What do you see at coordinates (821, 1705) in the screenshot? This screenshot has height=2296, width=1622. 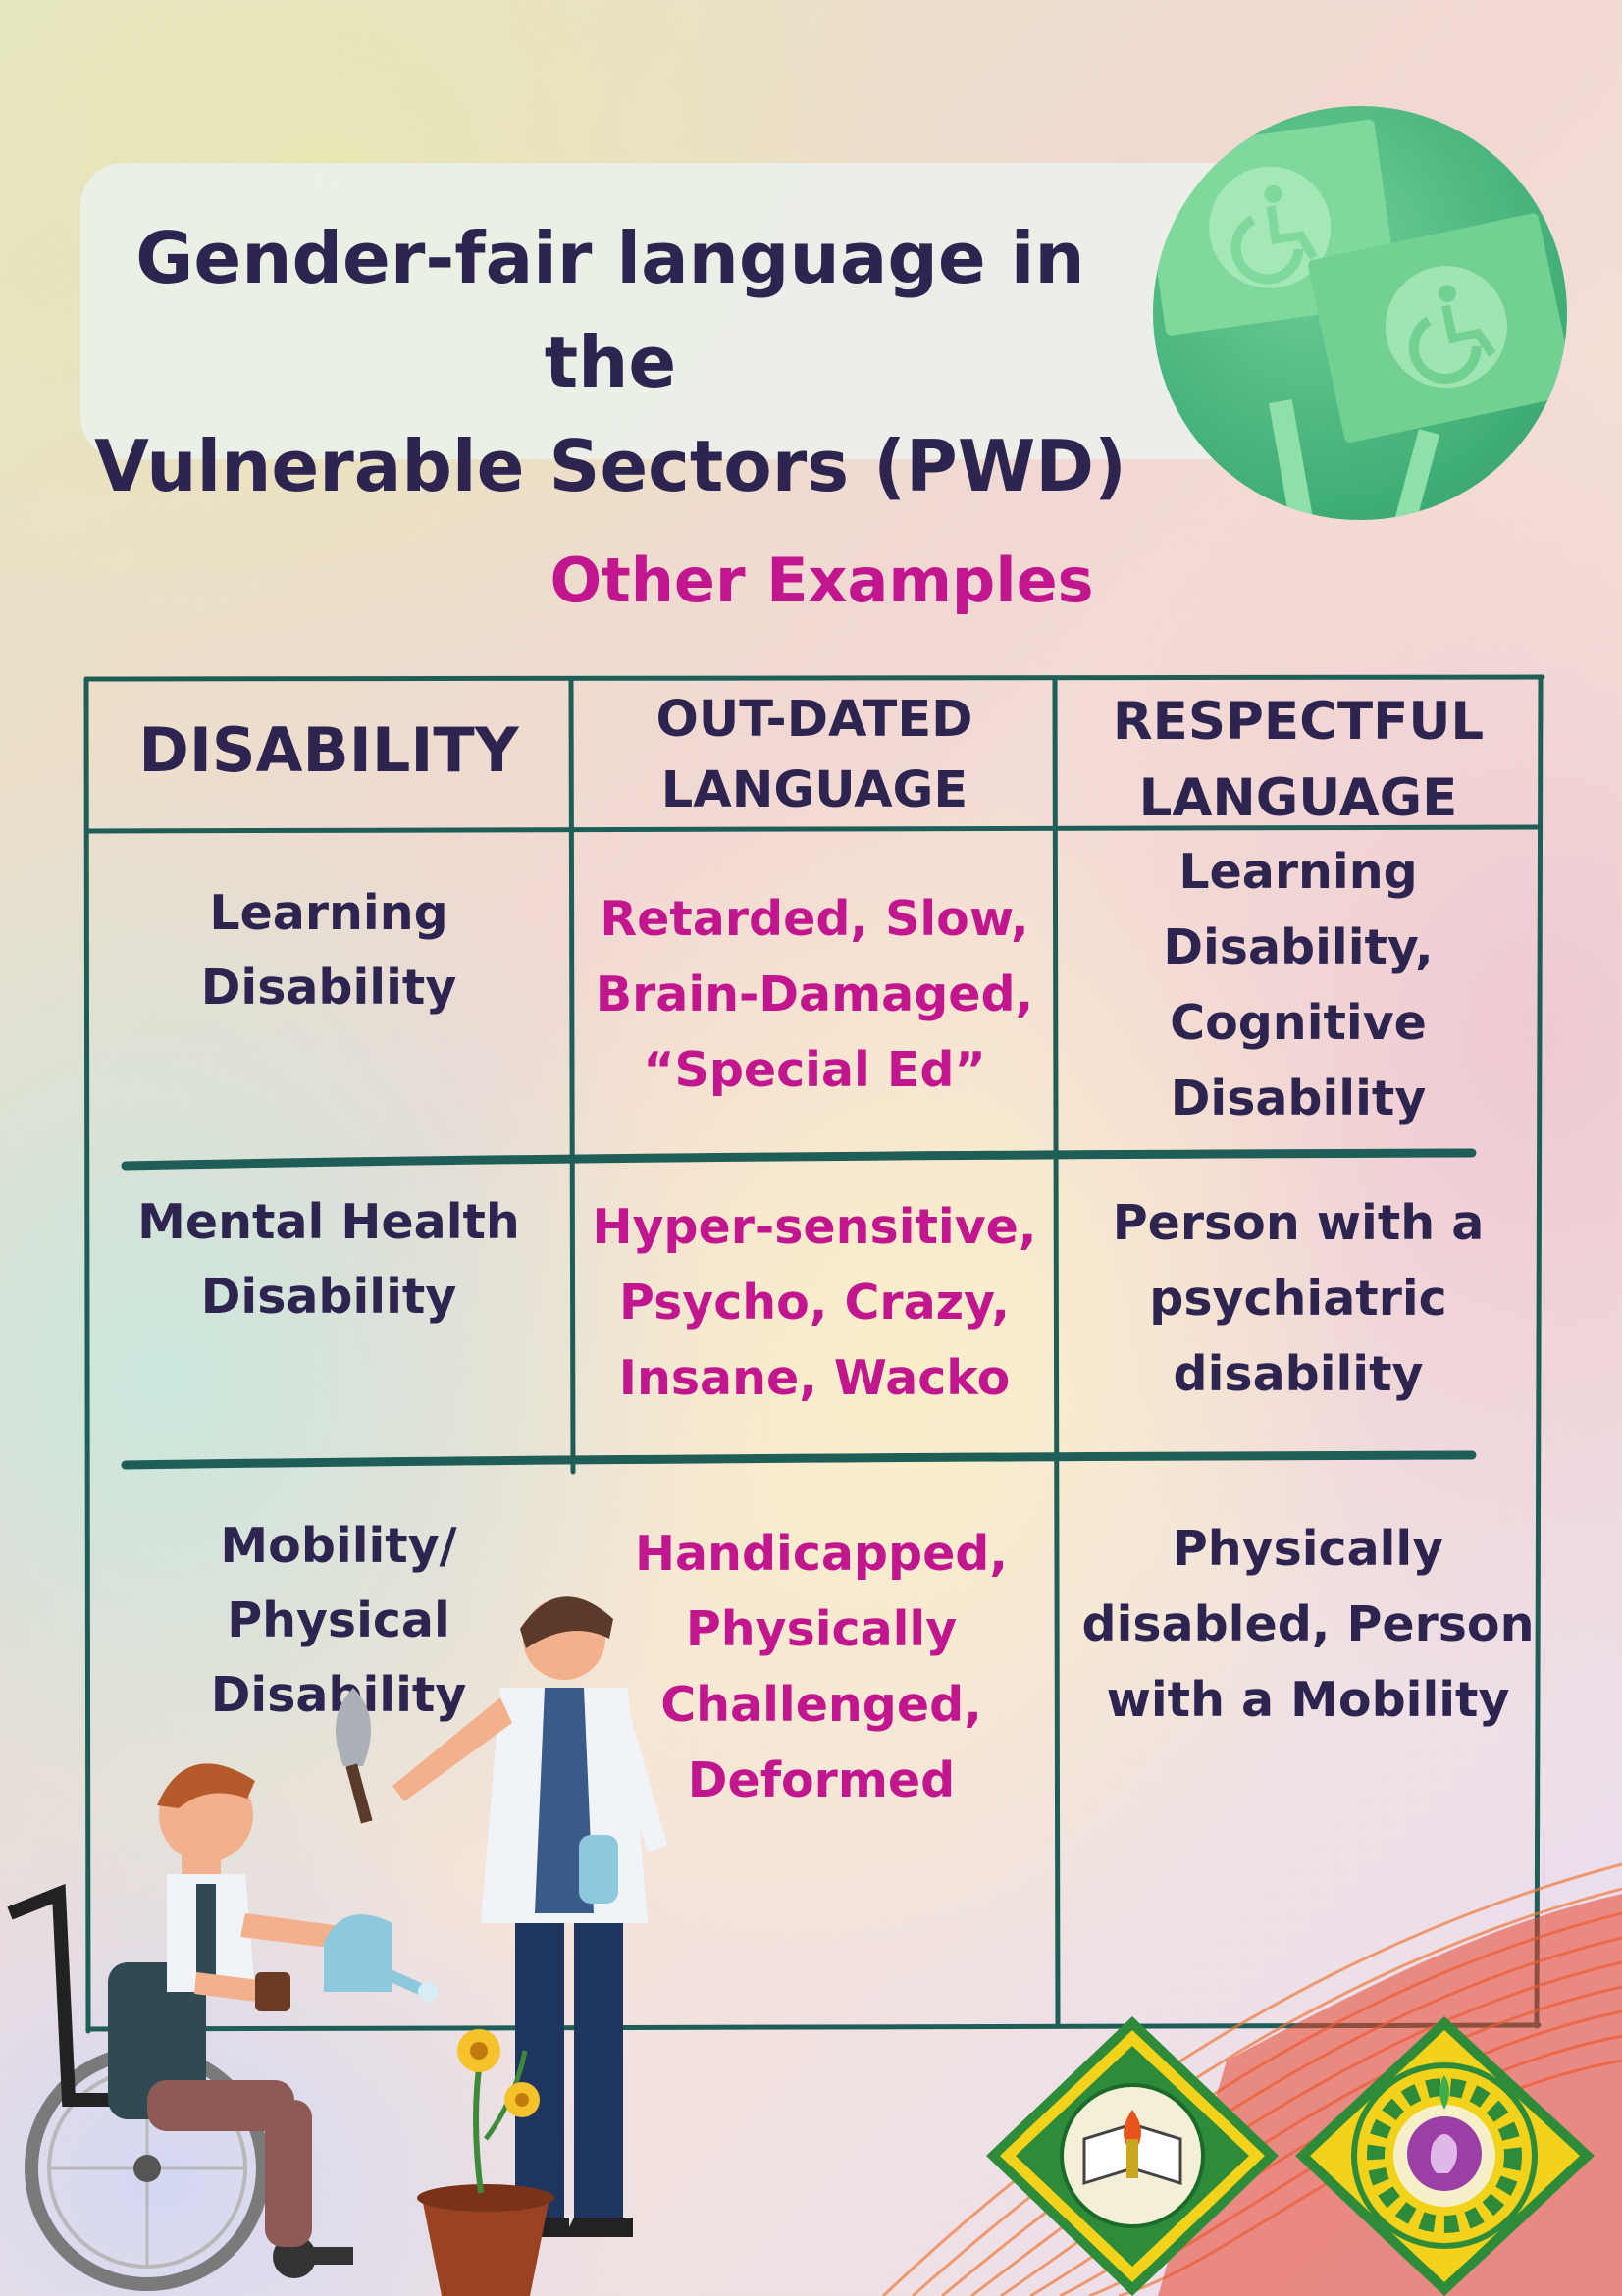 I see `row-3-outdated-line-3: Challenged,` at bounding box center [821, 1705].